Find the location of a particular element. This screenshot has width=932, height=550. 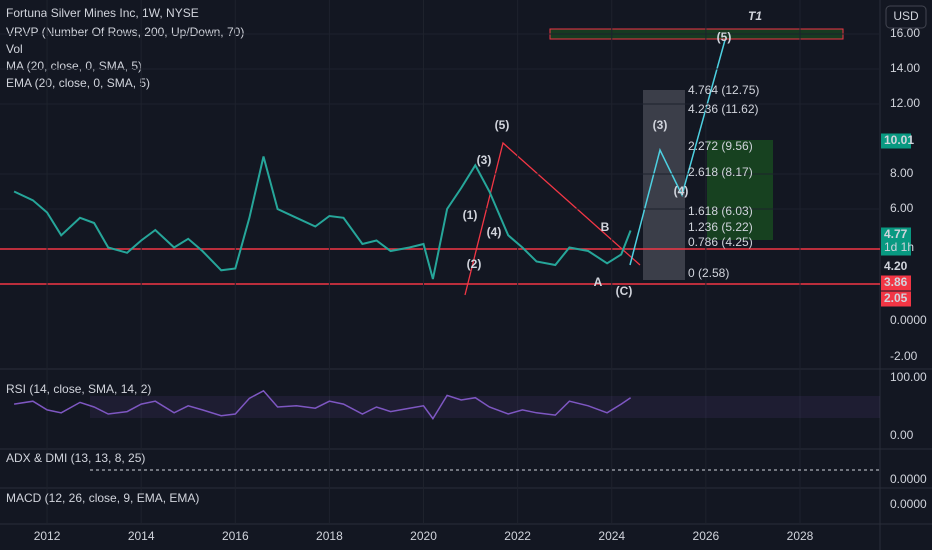

price-label: 4.20 is located at coordinates (896, 266).